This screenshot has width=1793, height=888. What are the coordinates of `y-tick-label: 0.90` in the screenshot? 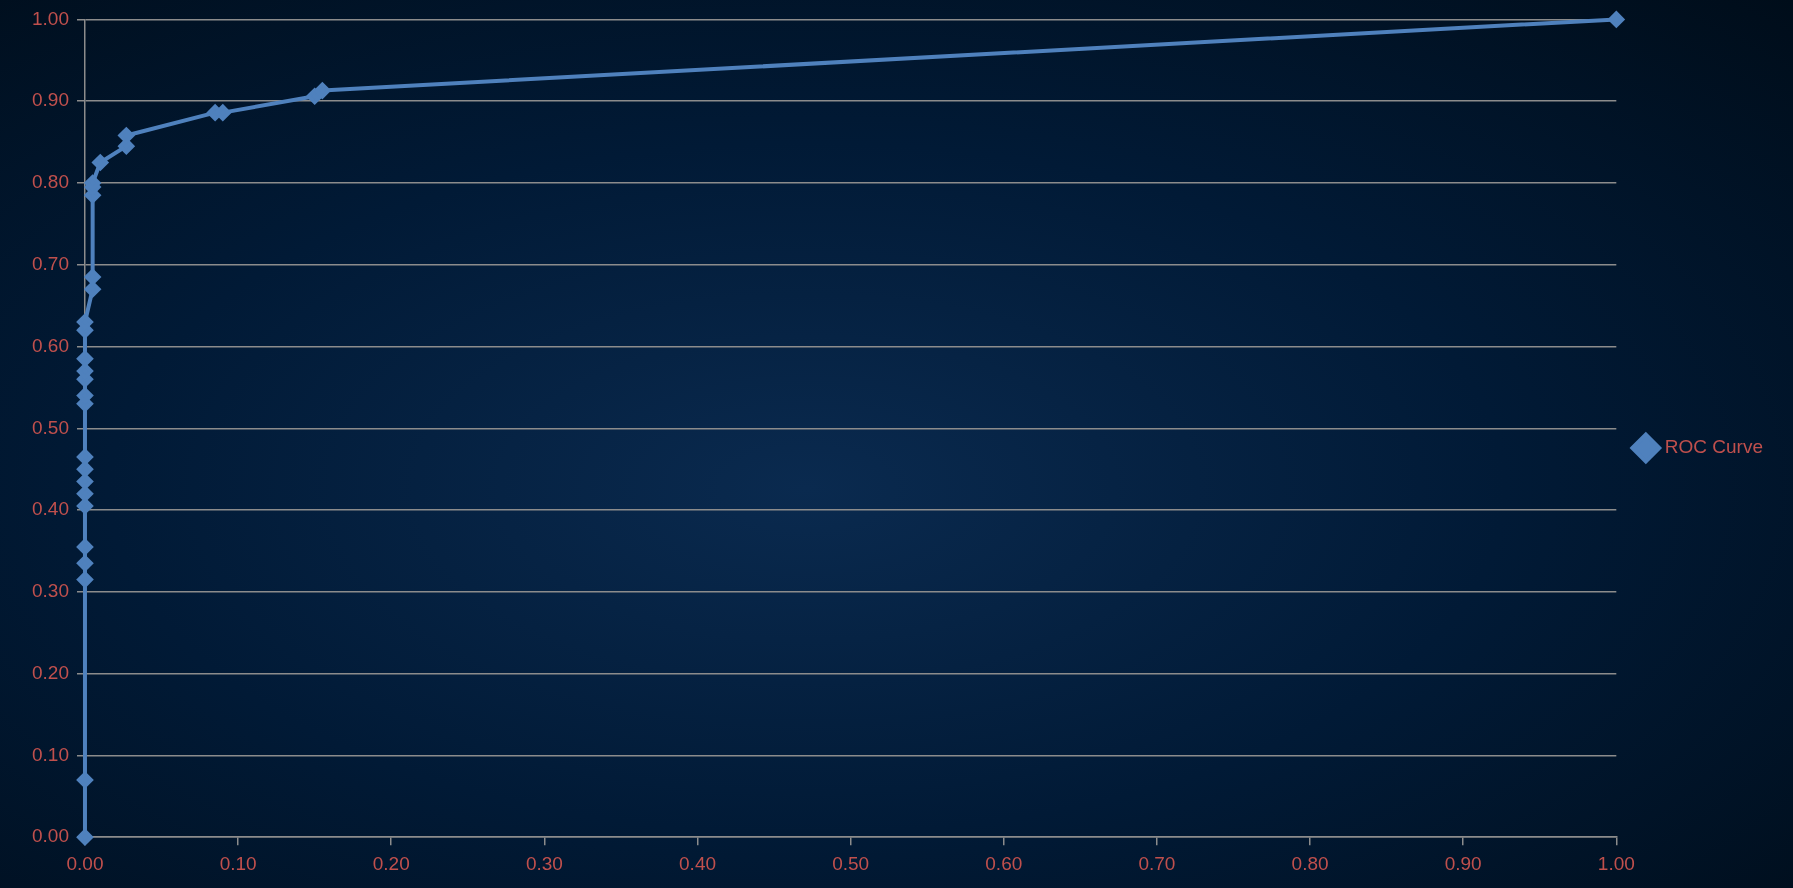 It's located at (50, 100).